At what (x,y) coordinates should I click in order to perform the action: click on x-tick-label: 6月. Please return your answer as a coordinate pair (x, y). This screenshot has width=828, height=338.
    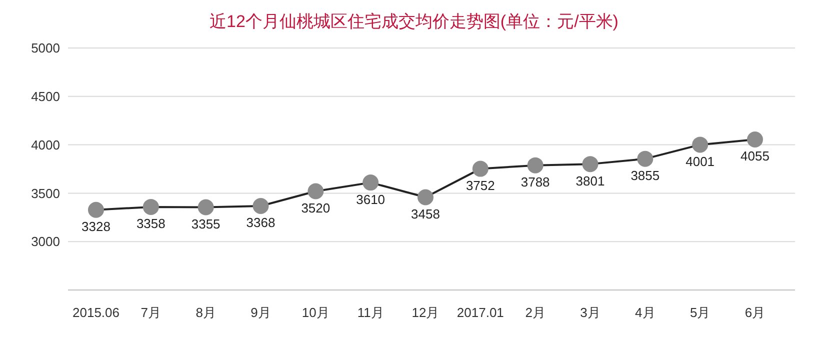
    Looking at the image, I should click on (755, 312).